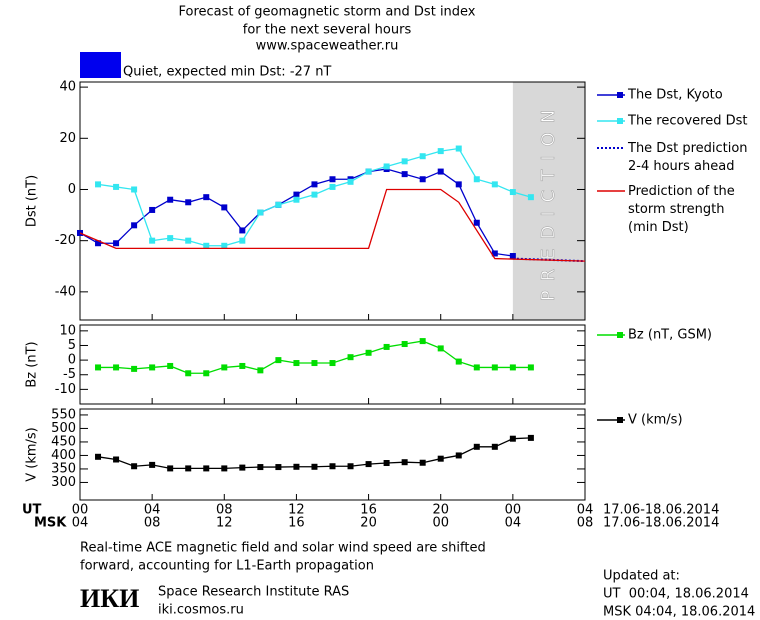  What do you see at coordinates (65, 291) in the screenshot?
I see `y-tick-label: -40` at bounding box center [65, 291].